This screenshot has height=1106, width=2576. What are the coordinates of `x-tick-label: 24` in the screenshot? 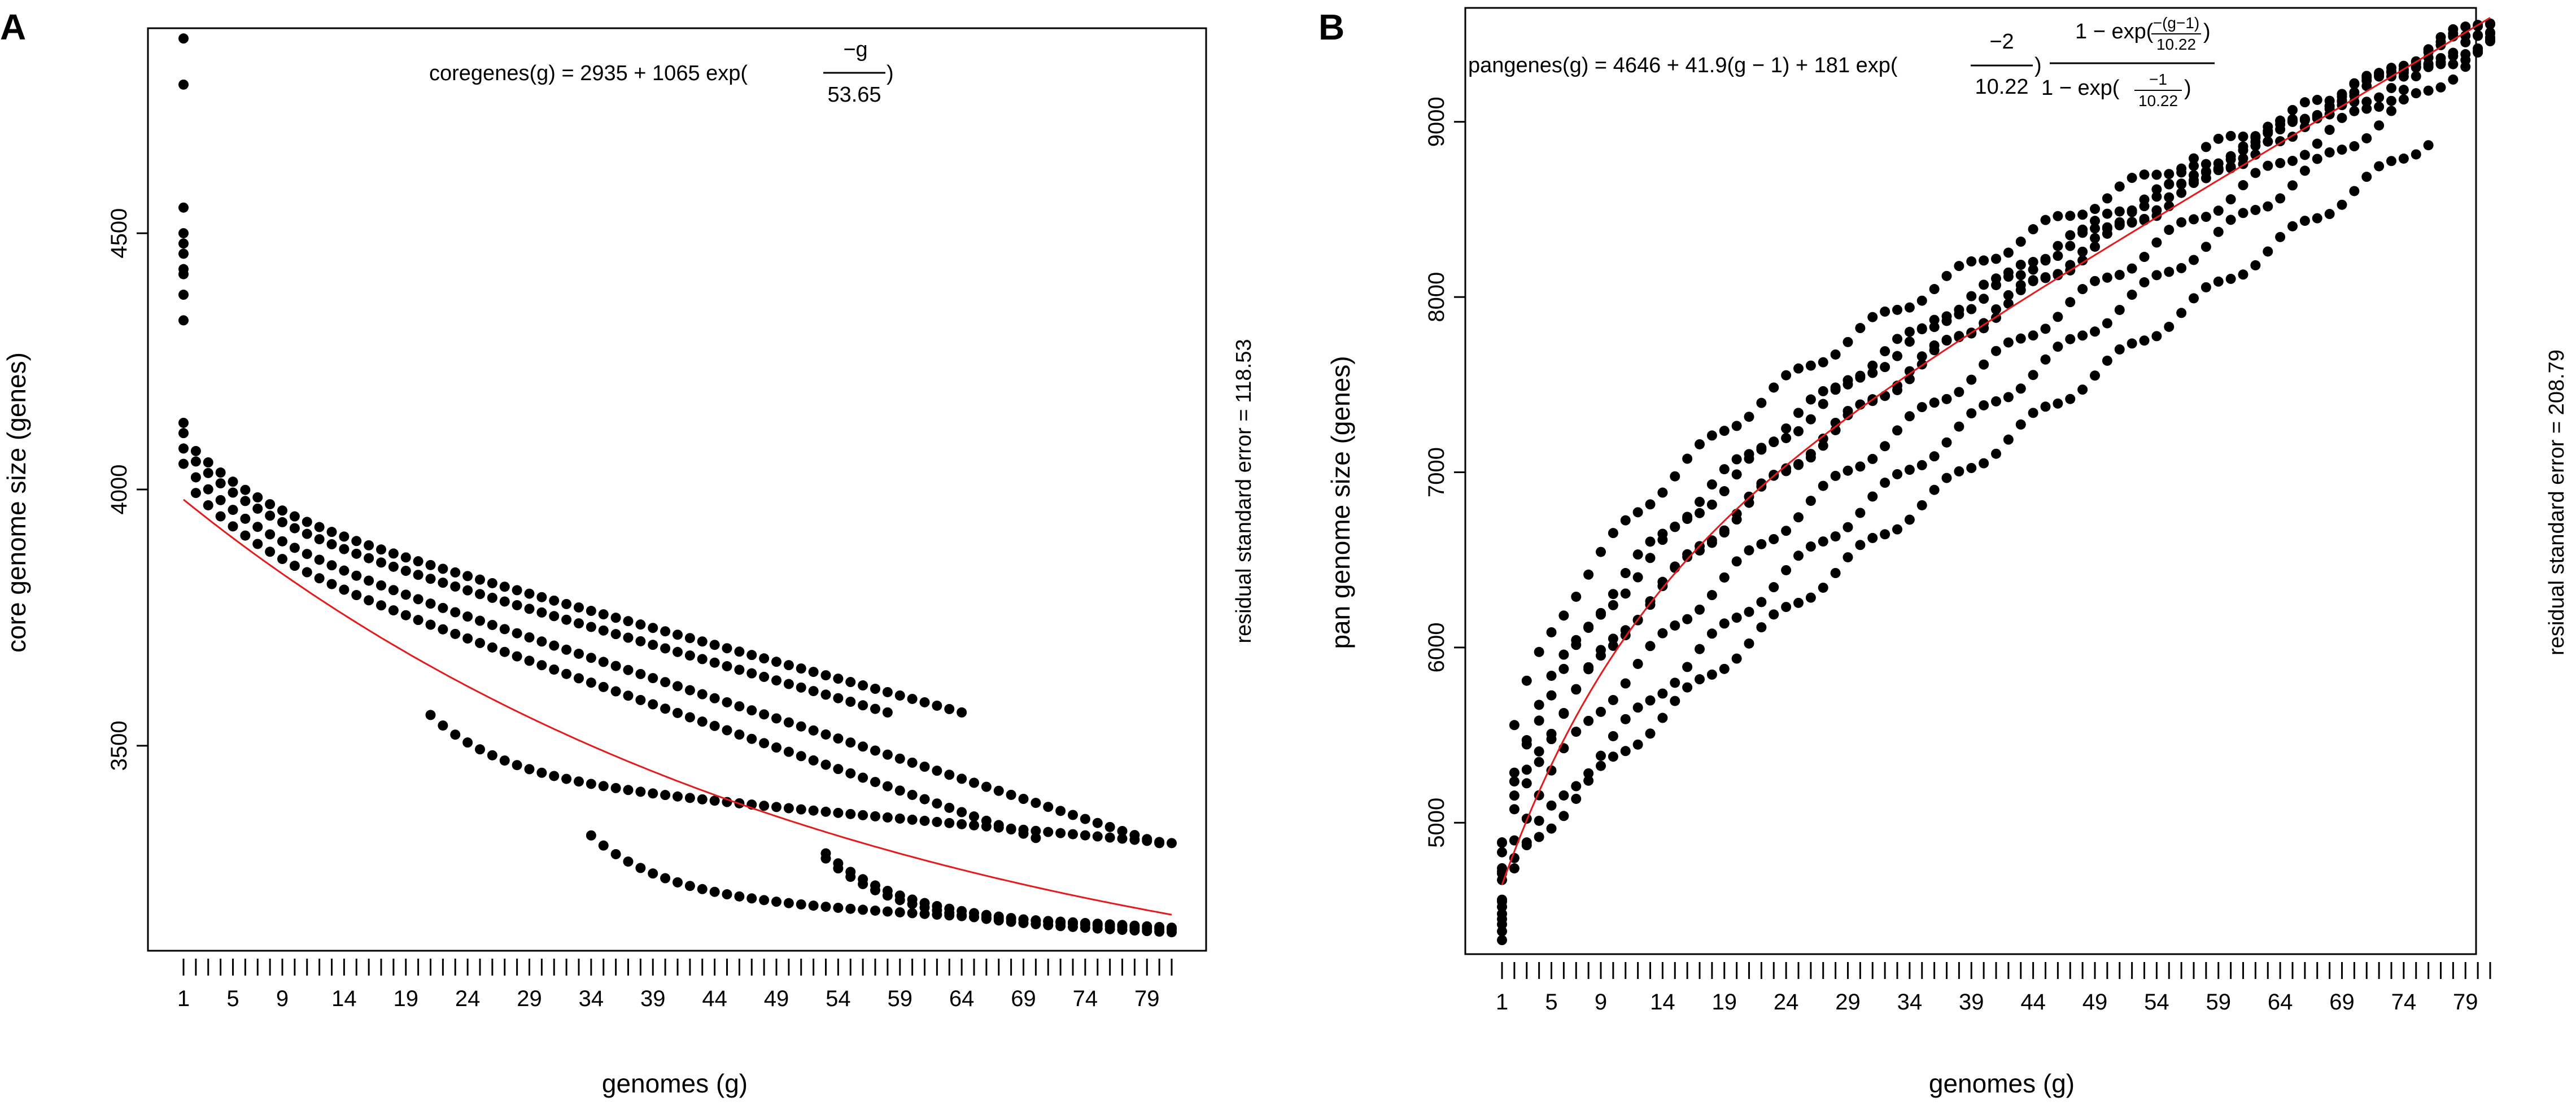 It's located at (468, 998).